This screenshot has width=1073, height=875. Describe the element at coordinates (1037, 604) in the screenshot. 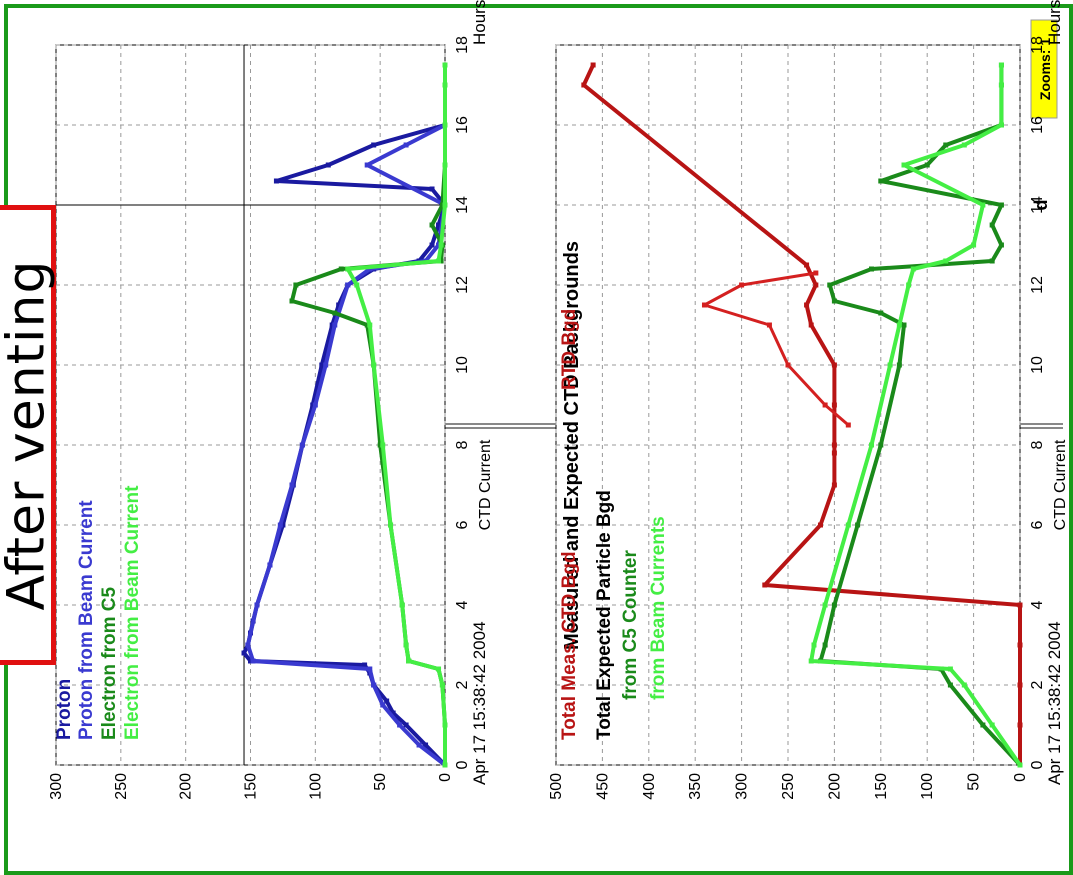

I see `x-tick-label: 4` at that location.